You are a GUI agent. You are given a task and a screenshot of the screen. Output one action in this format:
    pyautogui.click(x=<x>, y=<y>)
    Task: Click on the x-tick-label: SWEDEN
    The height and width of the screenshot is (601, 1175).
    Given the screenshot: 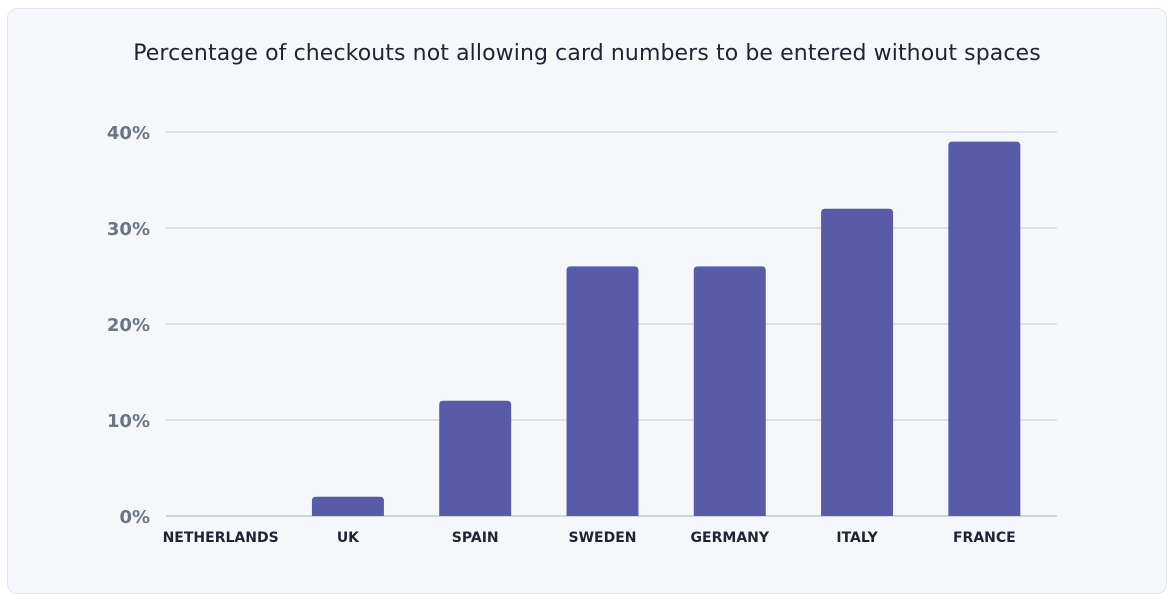 What is the action you would take?
    pyautogui.click(x=603, y=538)
    